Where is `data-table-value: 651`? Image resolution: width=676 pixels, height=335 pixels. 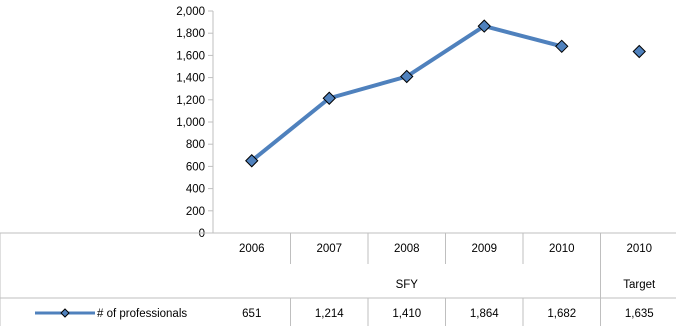
data-table-value: 651 is located at coordinates (251, 314).